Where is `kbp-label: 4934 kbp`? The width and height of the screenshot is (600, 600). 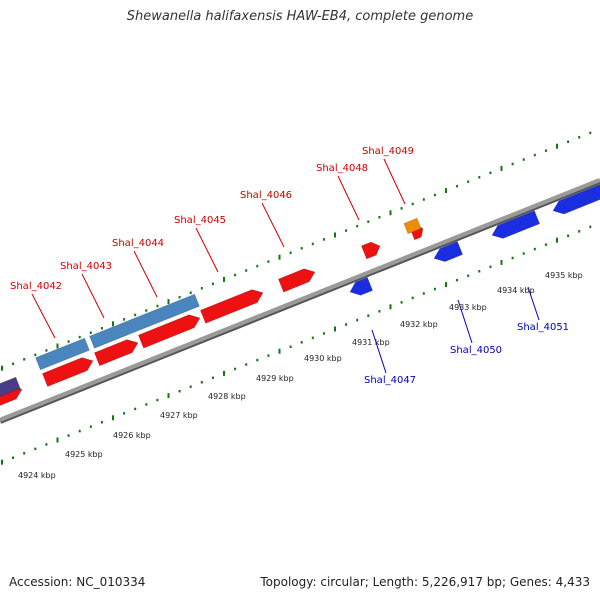
kbp-label: 4934 kbp is located at coordinates (516, 290).